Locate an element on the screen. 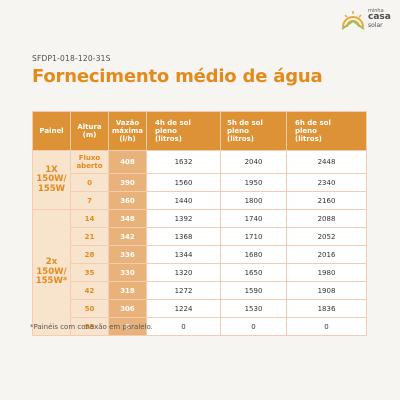 The height and width of the screenshot is (400, 400). table-row: 21 342 1368 1710 2052 is located at coordinates (200, 236).